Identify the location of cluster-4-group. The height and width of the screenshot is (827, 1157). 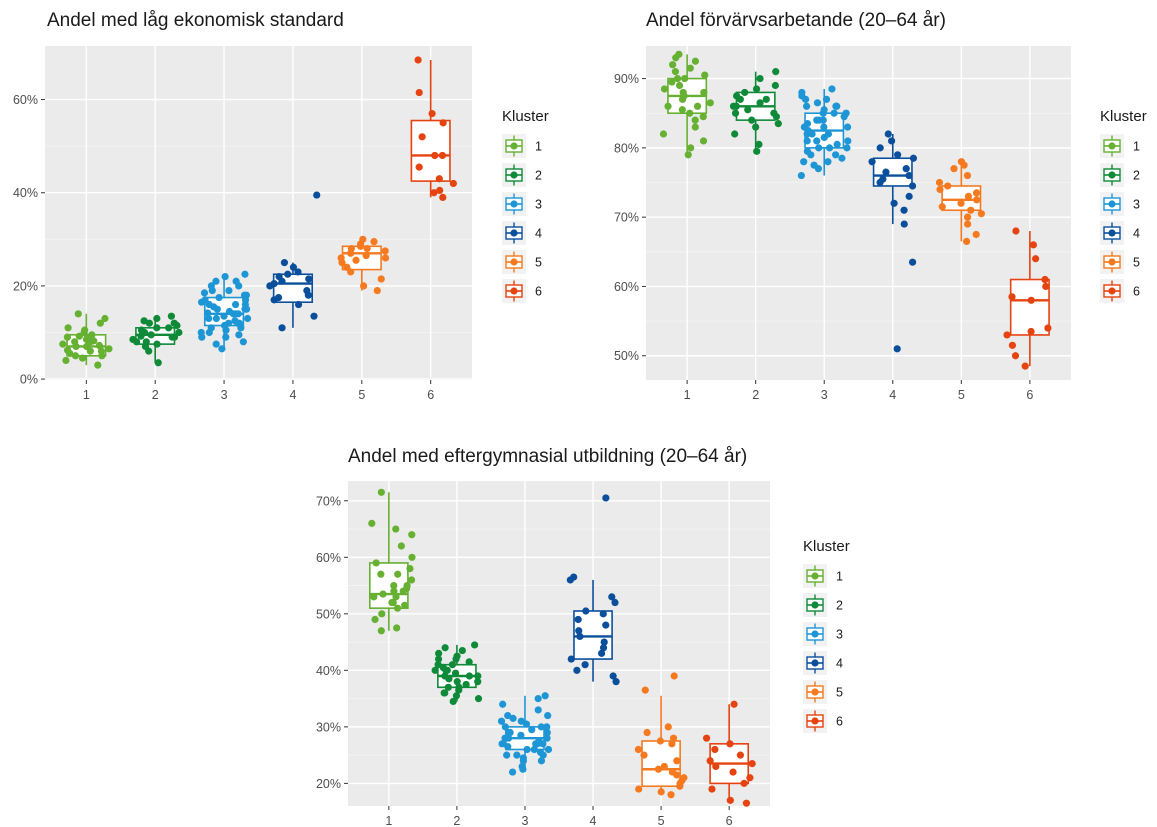
(593, 590).